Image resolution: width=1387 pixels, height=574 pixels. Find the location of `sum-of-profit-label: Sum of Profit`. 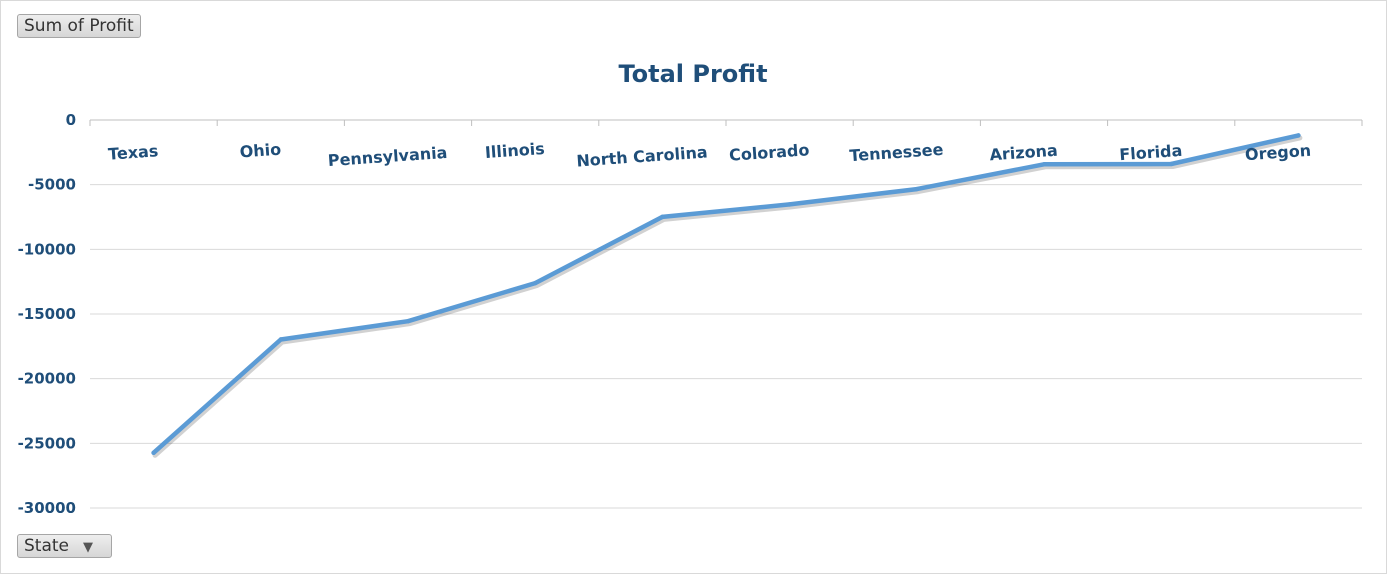

sum-of-profit-label: Sum of Profit is located at coordinates (79, 26).